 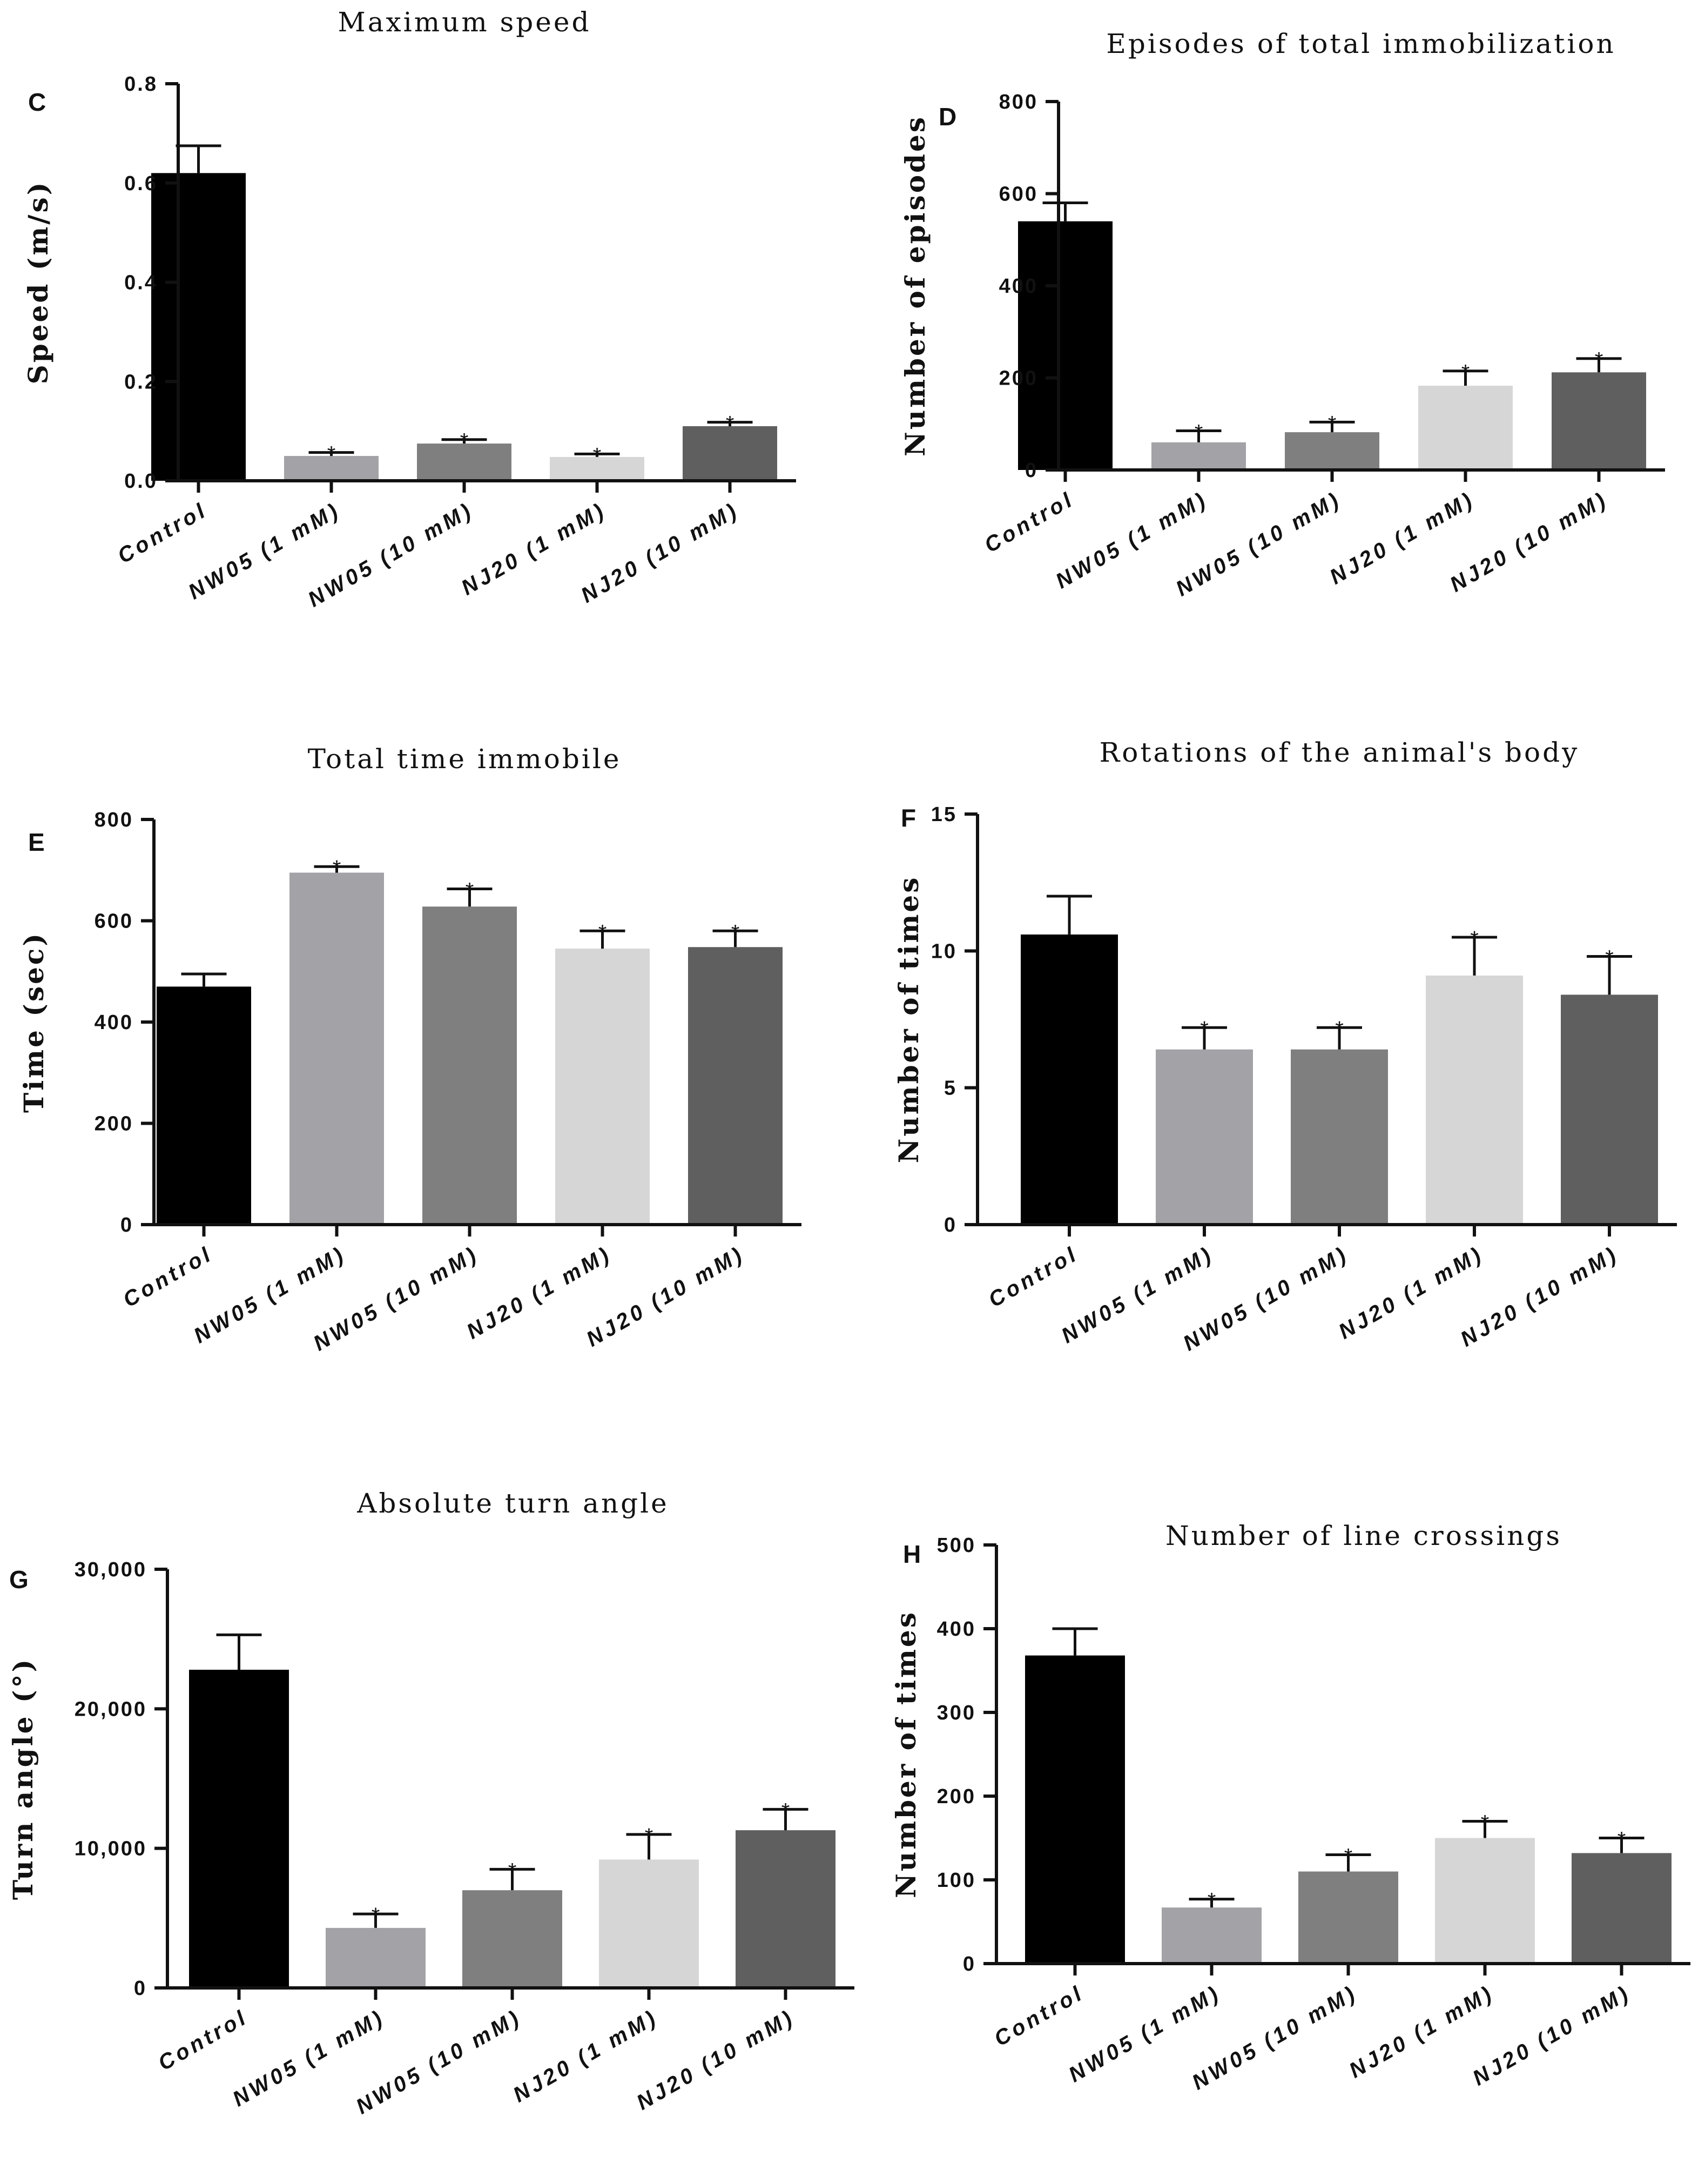 What do you see at coordinates (1018, 195) in the screenshot?
I see `y-tick-label: 600` at bounding box center [1018, 195].